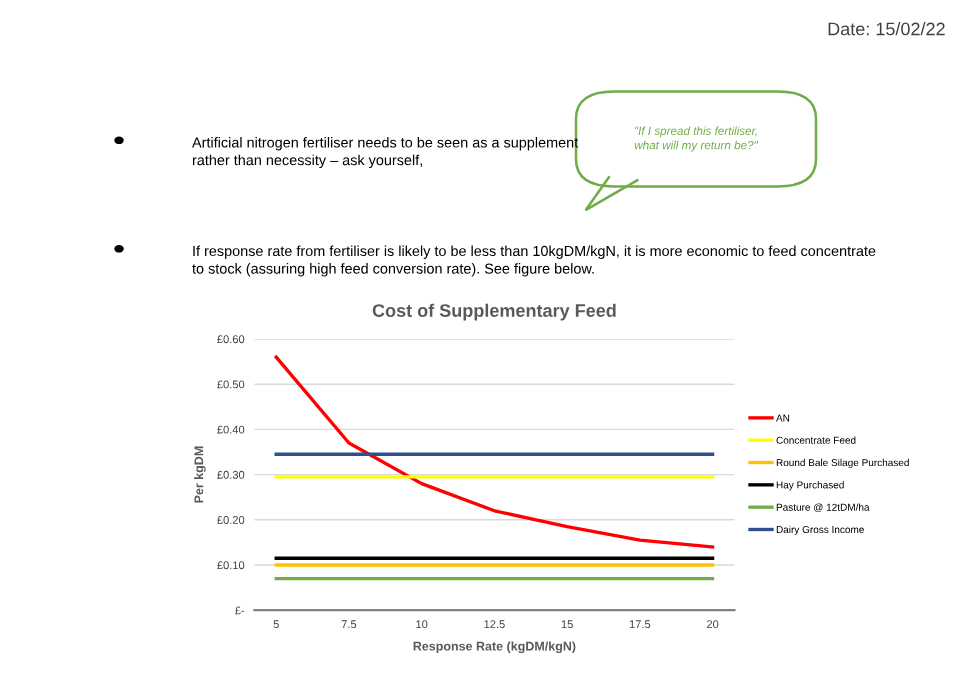 The height and width of the screenshot is (678, 960). What do you see at coordinates (886, 29) in the screenshot?
I see `text: Date: 15/02/22` at bounding box center [886, 29].